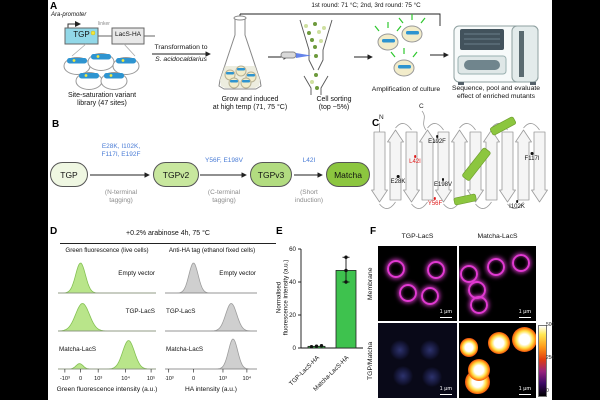 This screenshot has height=400, width=600. I want to click on sequencer-icon, so click(496, 55).